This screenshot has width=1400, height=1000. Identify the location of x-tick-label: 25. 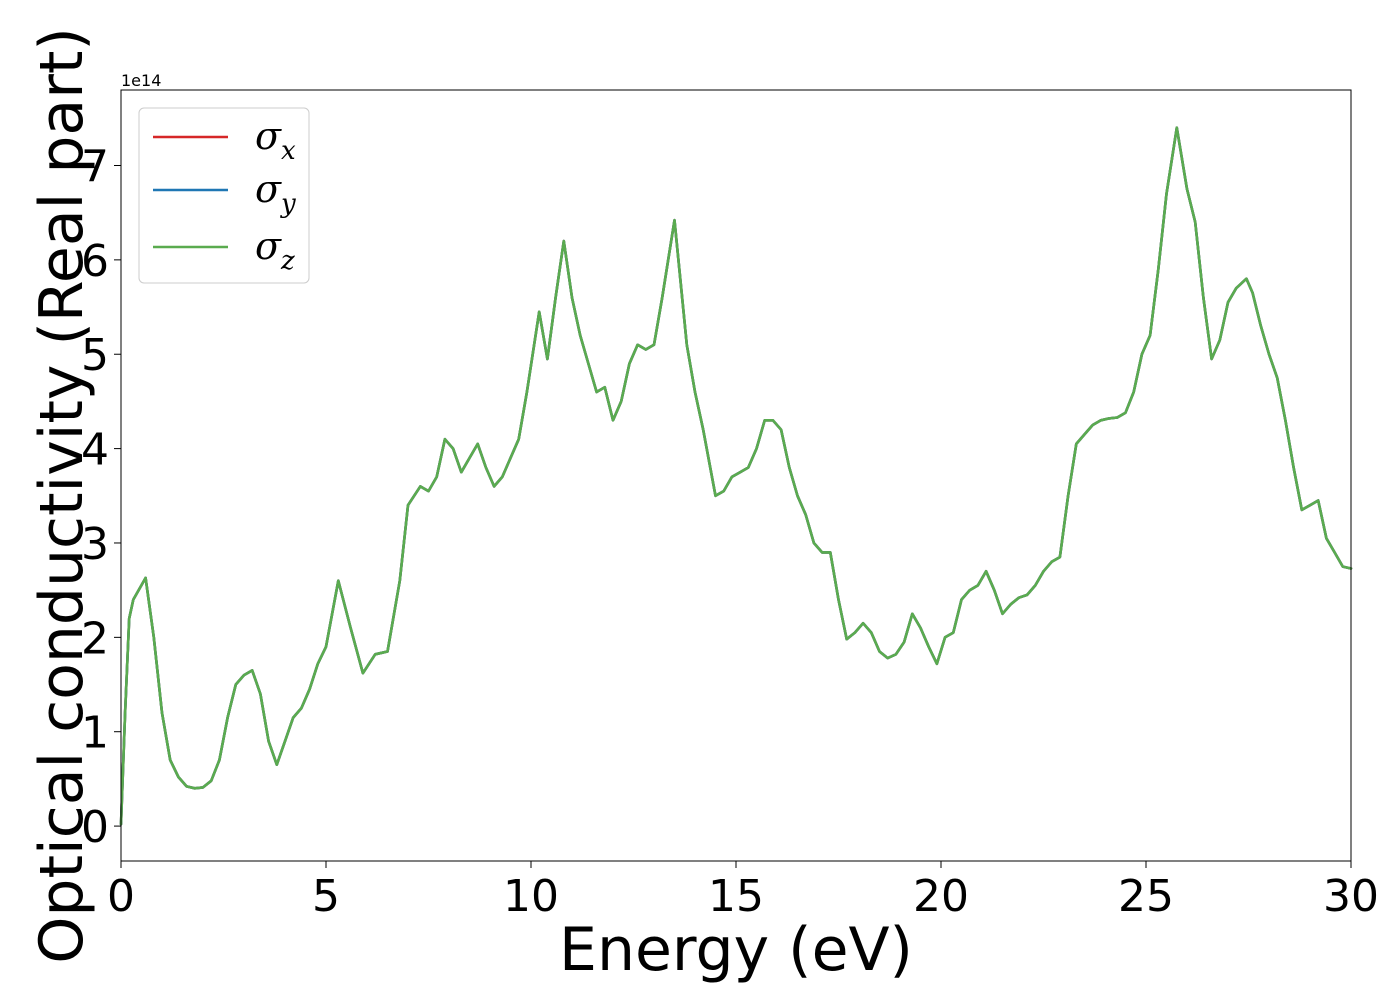
(1146, 896).